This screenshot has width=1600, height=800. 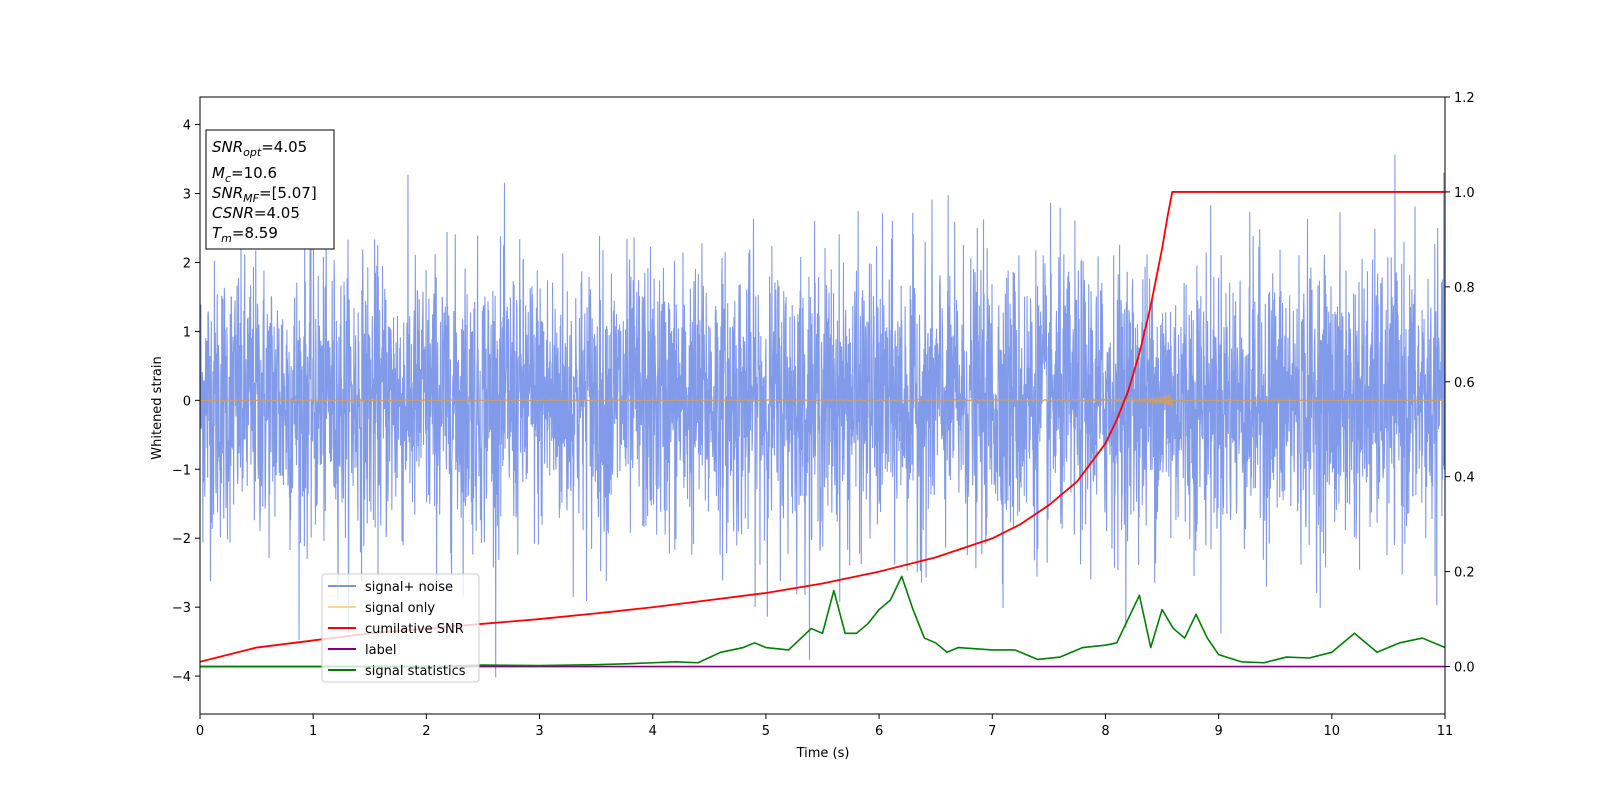 What do you see at coordinates (992, 731) in the screenshot?
I see `x-tick-label: 7` at bounding box center [992, 731].